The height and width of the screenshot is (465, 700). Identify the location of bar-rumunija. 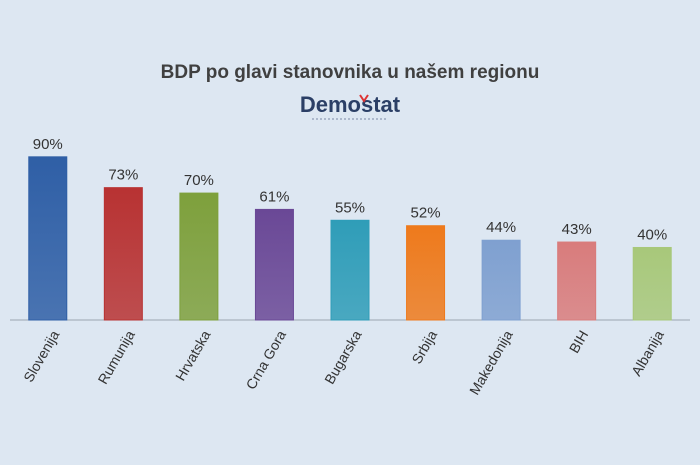
(123, 254).